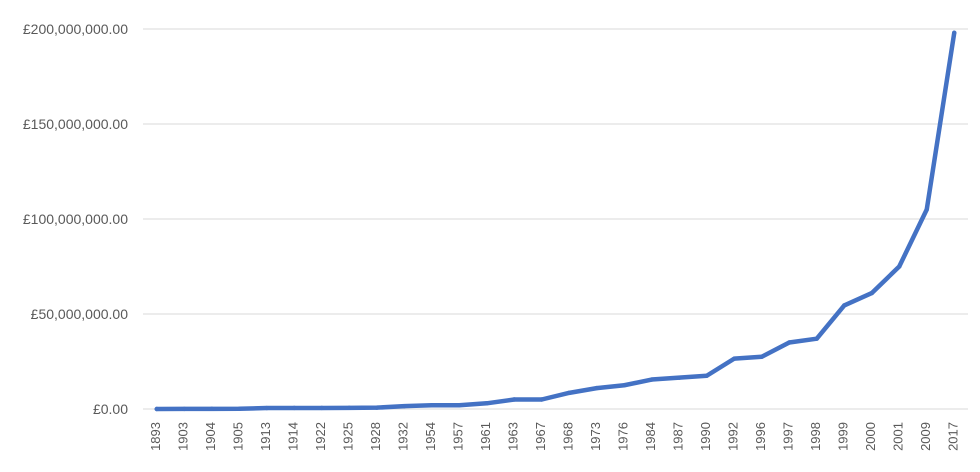  Describe the element at coordinates (183, 436) in the screenshot. I see `x-tick-label: 1903` at that location.